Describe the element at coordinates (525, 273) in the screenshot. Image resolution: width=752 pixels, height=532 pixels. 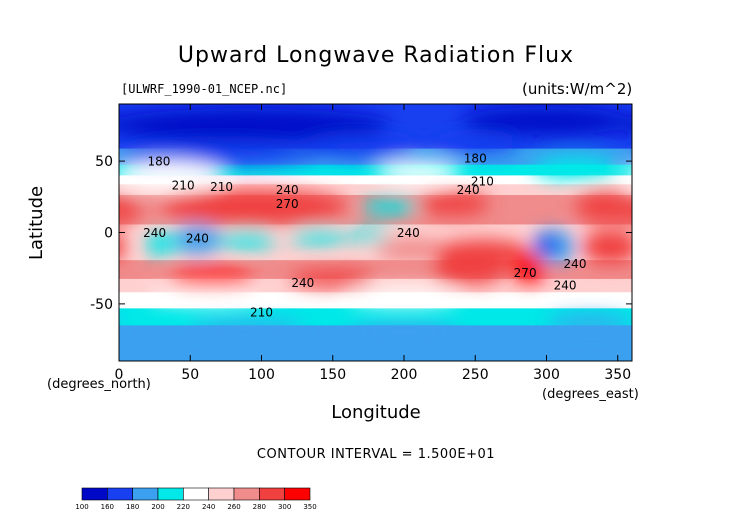
I see `contour-label: 270` at that location.